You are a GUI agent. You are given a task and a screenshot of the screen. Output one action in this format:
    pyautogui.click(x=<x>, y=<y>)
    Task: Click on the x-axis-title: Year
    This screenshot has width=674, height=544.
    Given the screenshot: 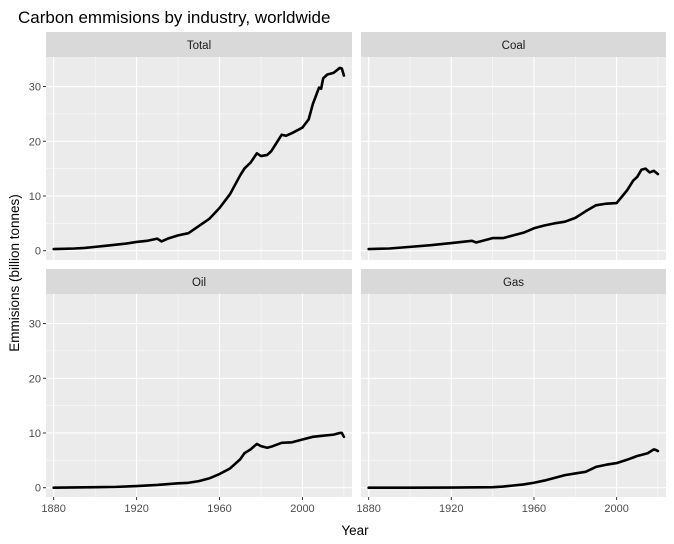 What is the action you would take?
    pyautogui.click(x=355, y=530)
    